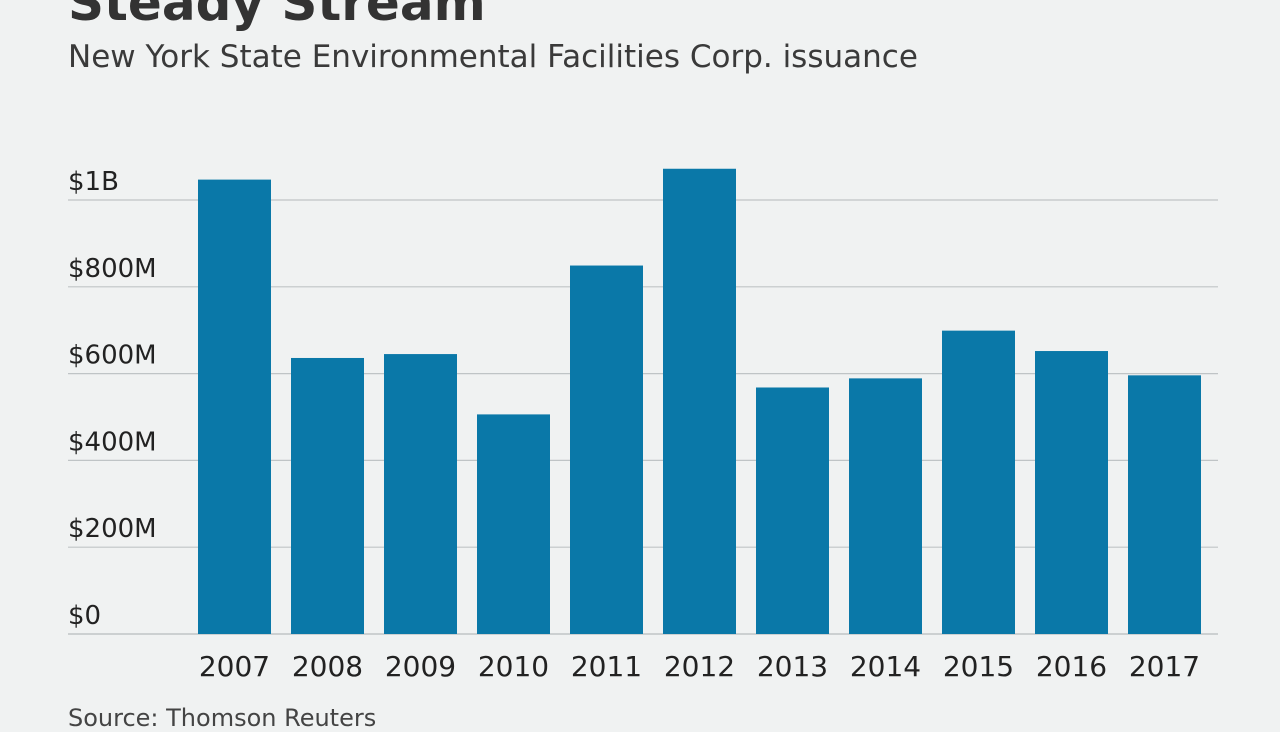 The image size is (1280, 732). Describe the element at coordinates (792, 666) in the screenshot. I see `x-tick-label-2013: 2013` at that location.